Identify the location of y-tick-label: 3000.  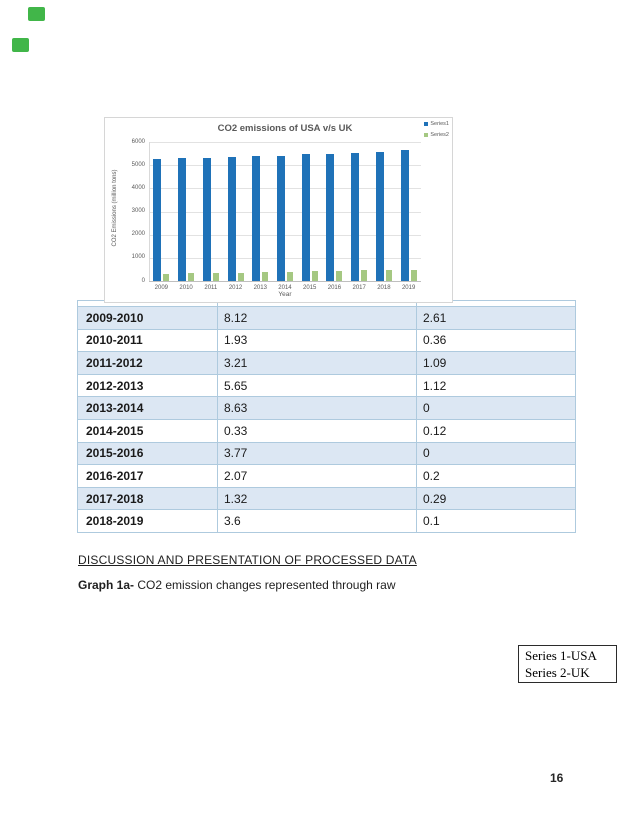
(138, 211).